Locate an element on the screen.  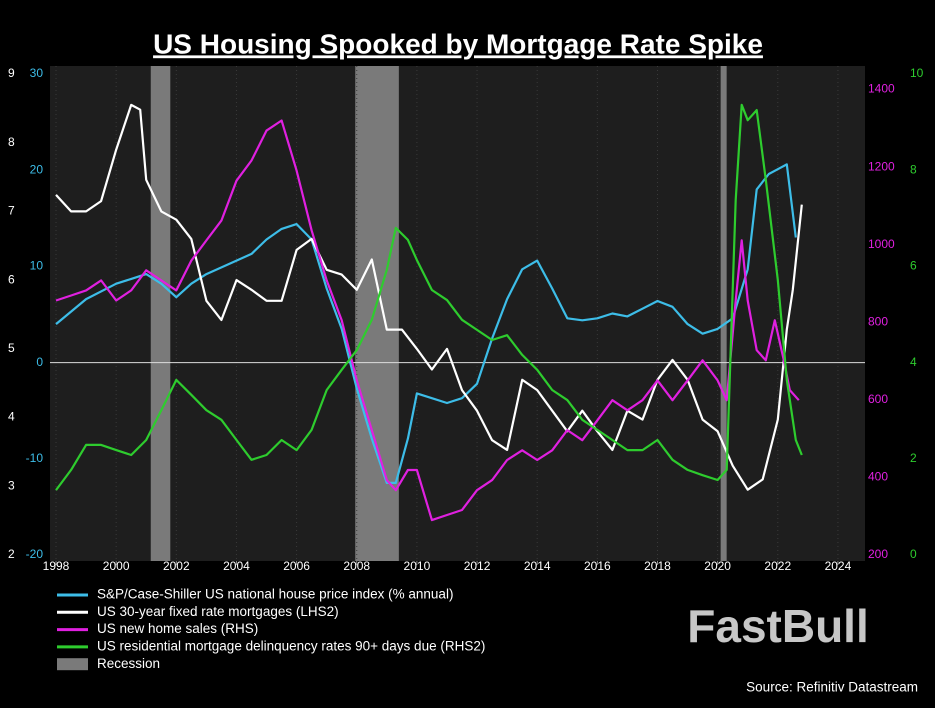
x-tick-label: 2008 is located at coordinates (356, 566).